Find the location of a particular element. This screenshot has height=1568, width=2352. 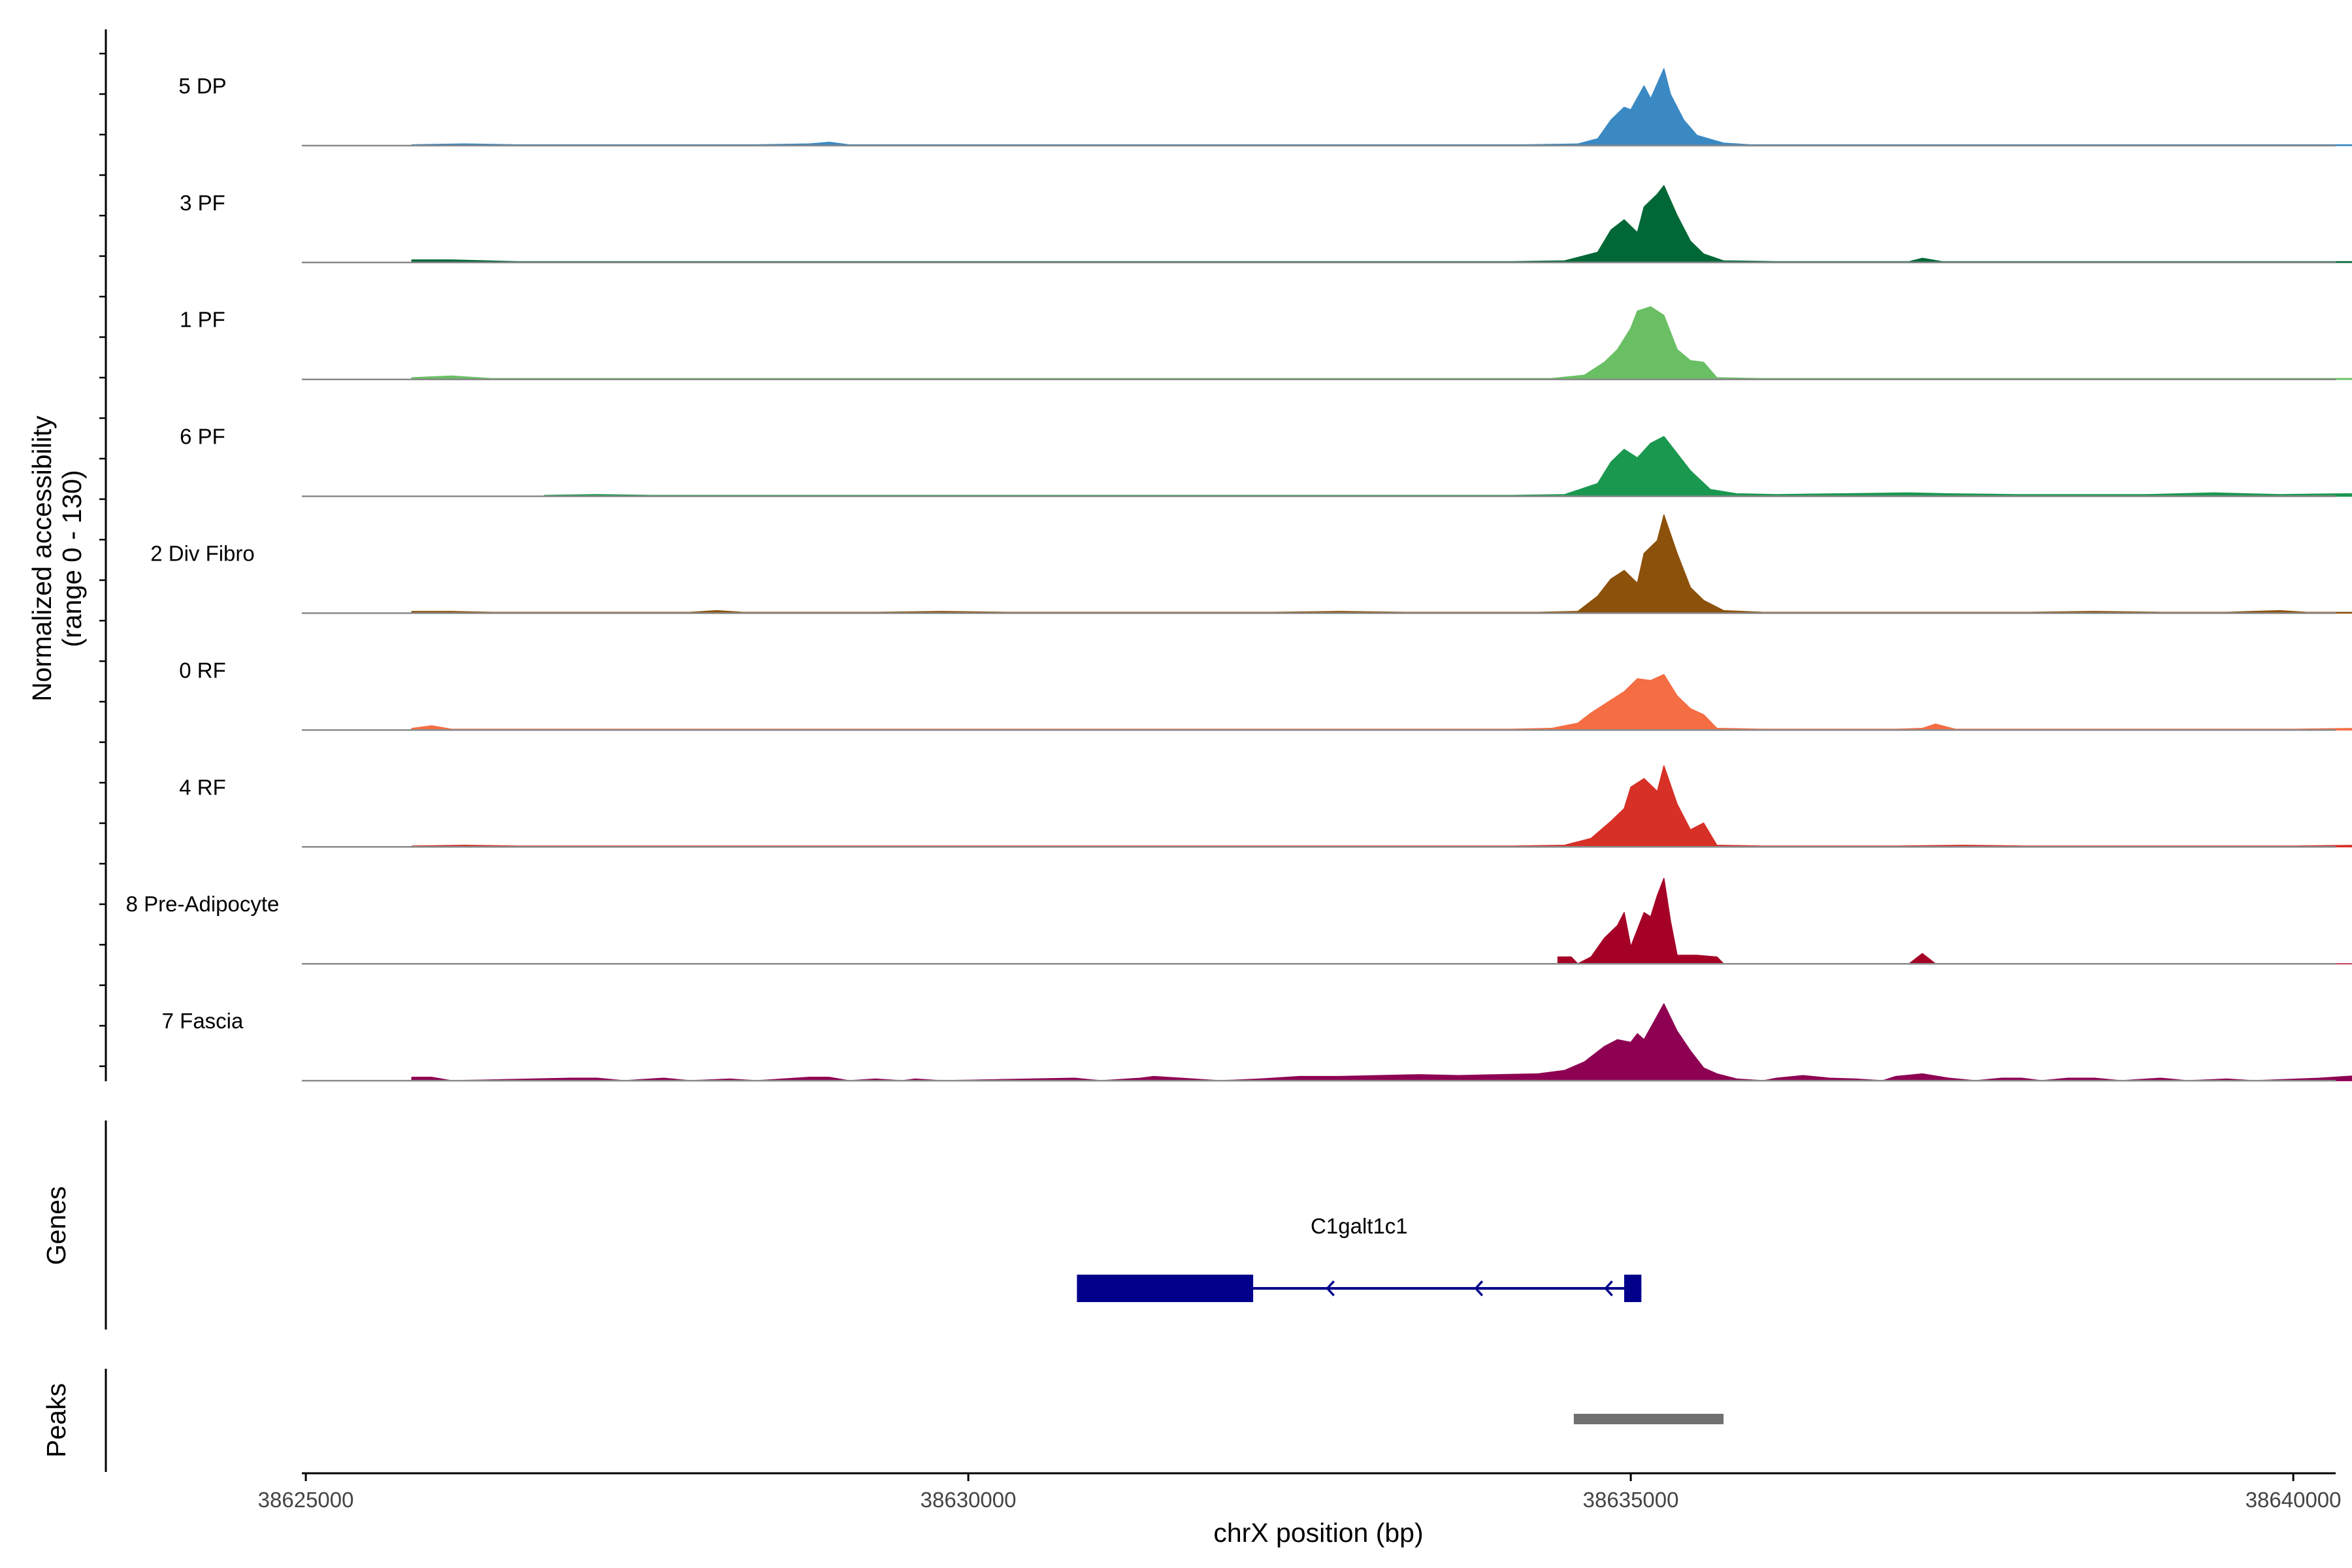

gene-annotation: C1galt1c1 is located at coordinates (1359, 1258).